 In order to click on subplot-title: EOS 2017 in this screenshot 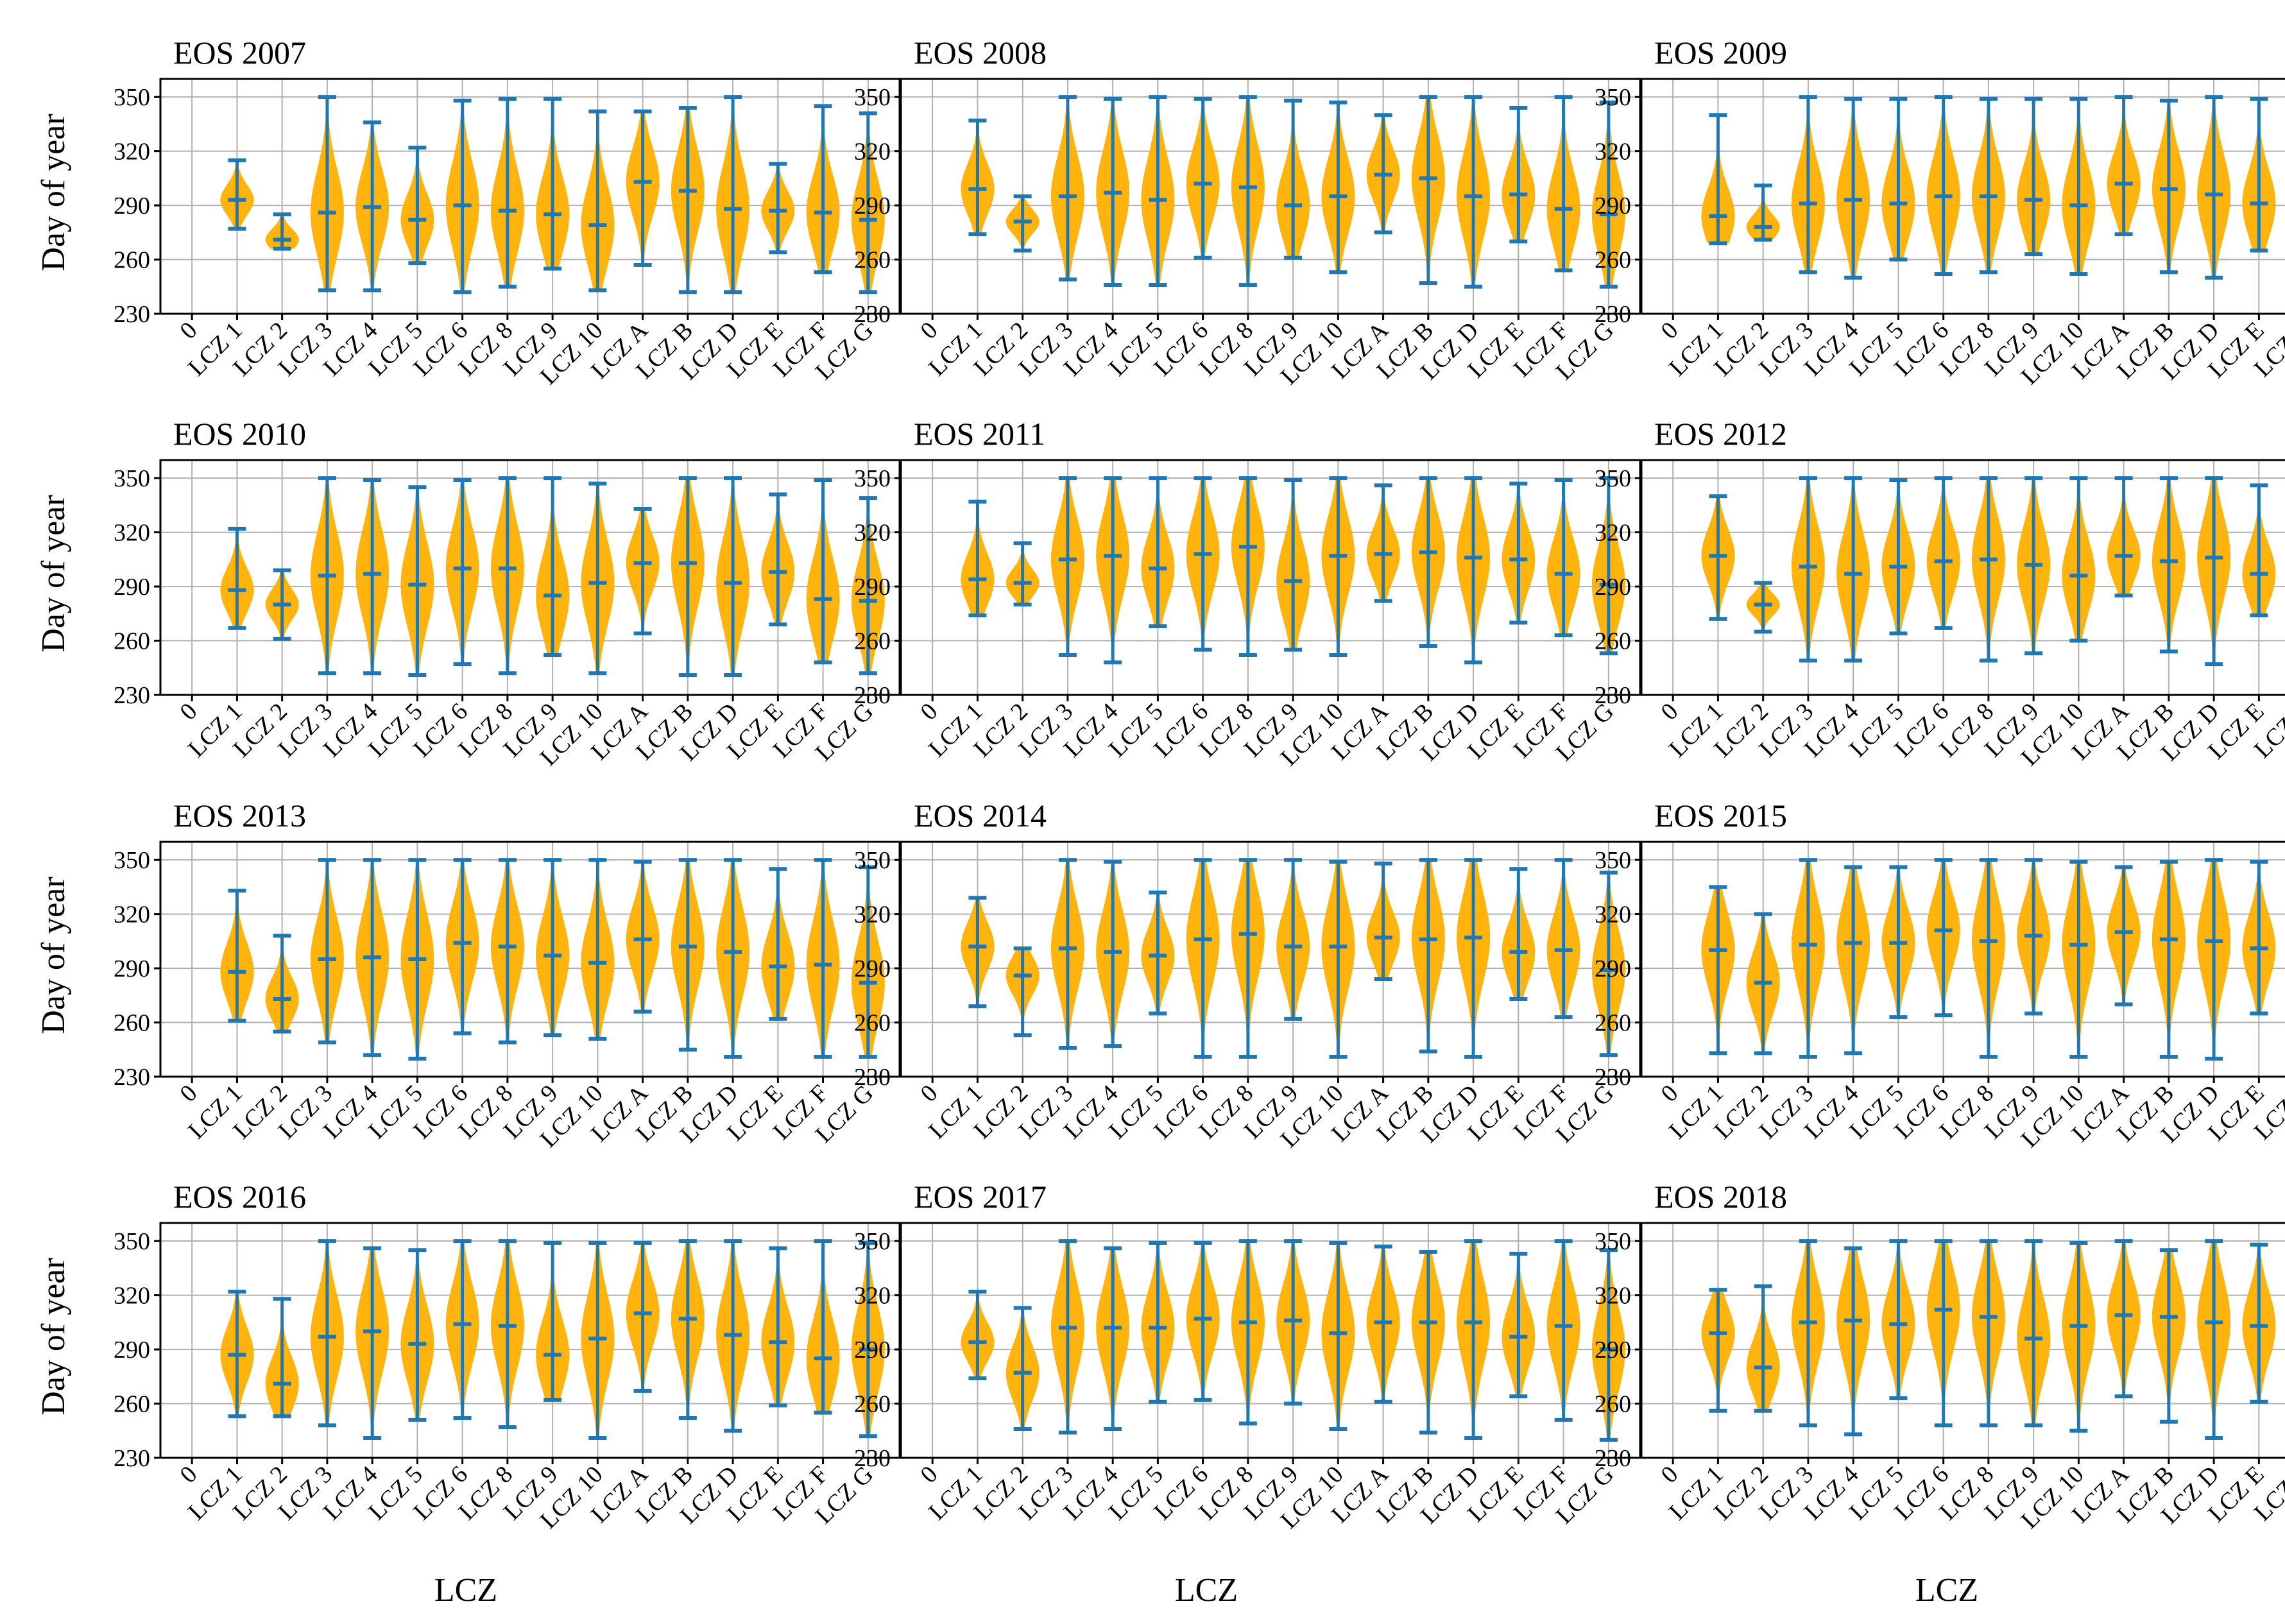, I will do `click(981, 1197)`.